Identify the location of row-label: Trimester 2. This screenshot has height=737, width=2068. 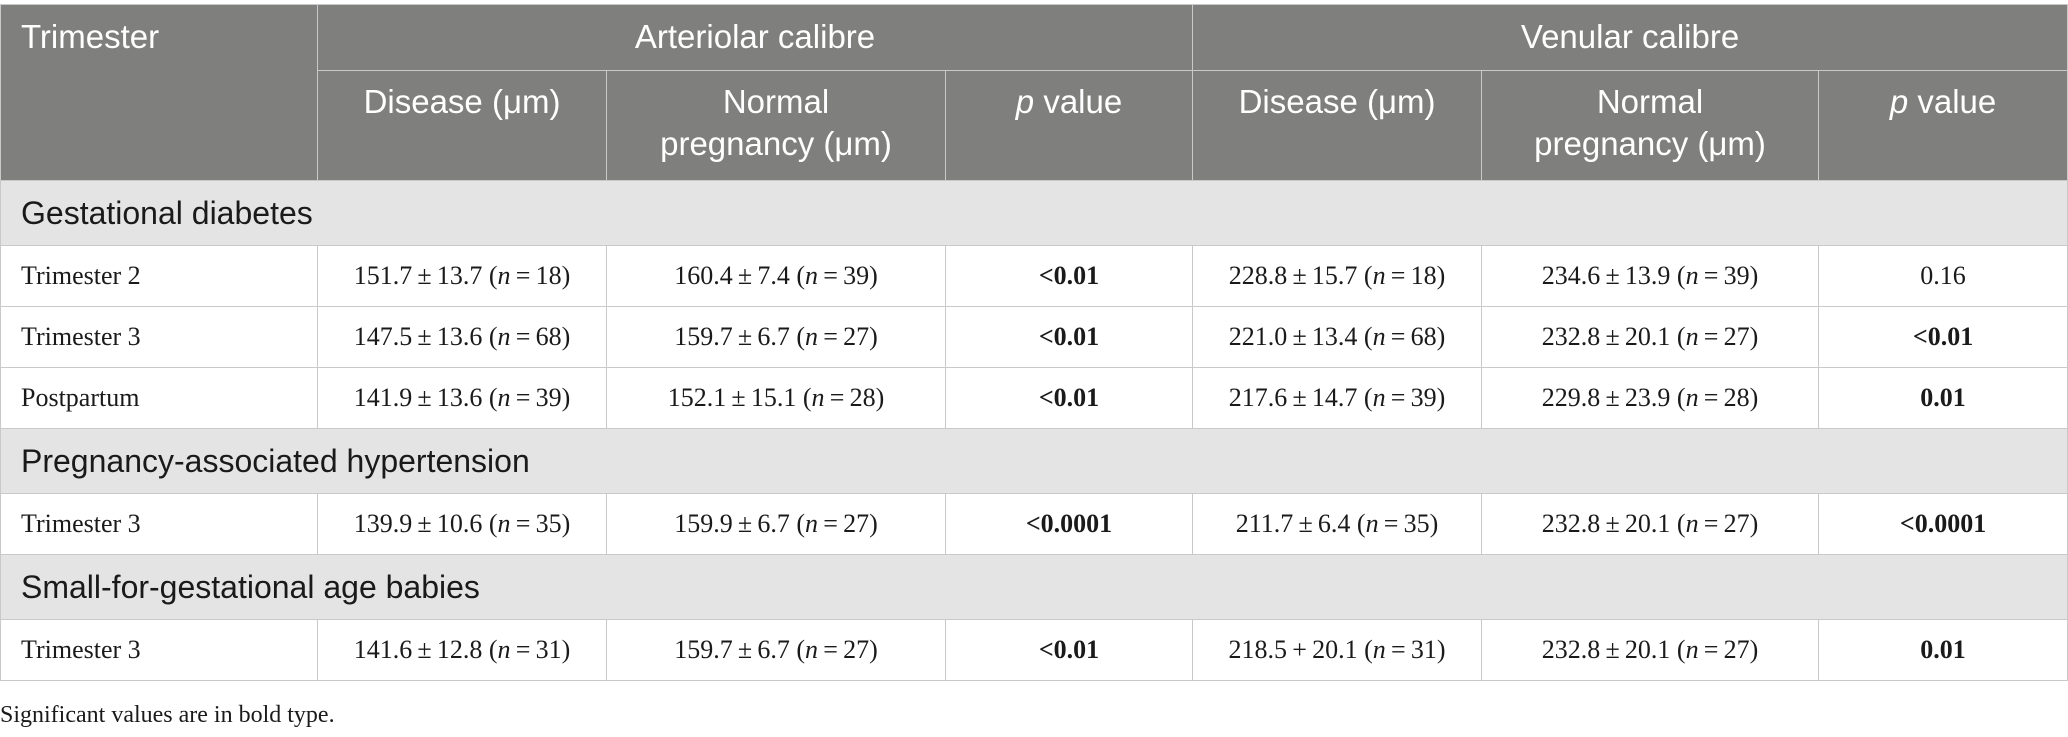
(159, 276).